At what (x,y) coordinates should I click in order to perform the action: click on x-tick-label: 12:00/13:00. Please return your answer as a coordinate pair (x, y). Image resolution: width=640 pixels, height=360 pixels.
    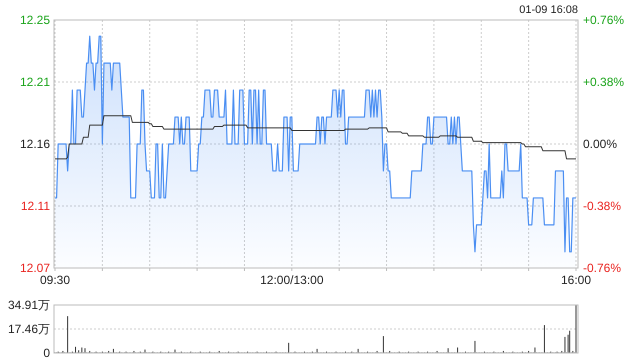
    Looking at the image, I should click on (292, 280).